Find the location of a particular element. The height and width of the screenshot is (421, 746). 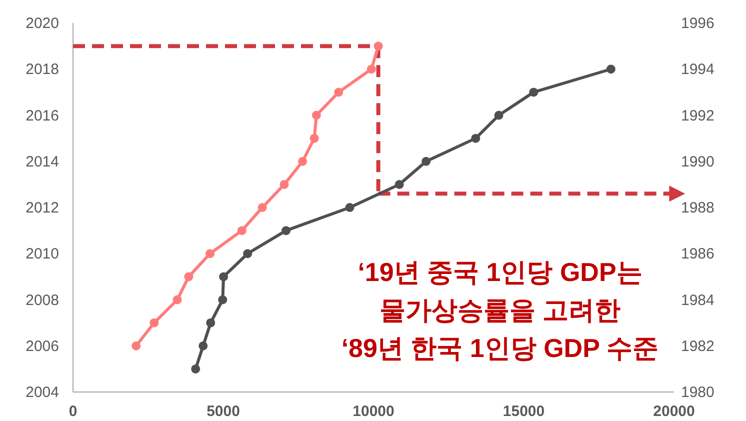

y-tick-label: 2014 is located at coordinates (42, 161).